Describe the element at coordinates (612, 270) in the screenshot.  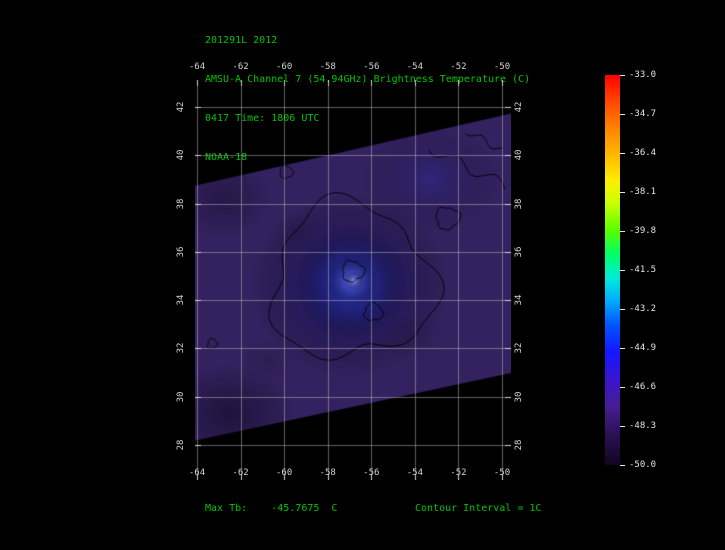
I see `colorbar-gradient` at that location.